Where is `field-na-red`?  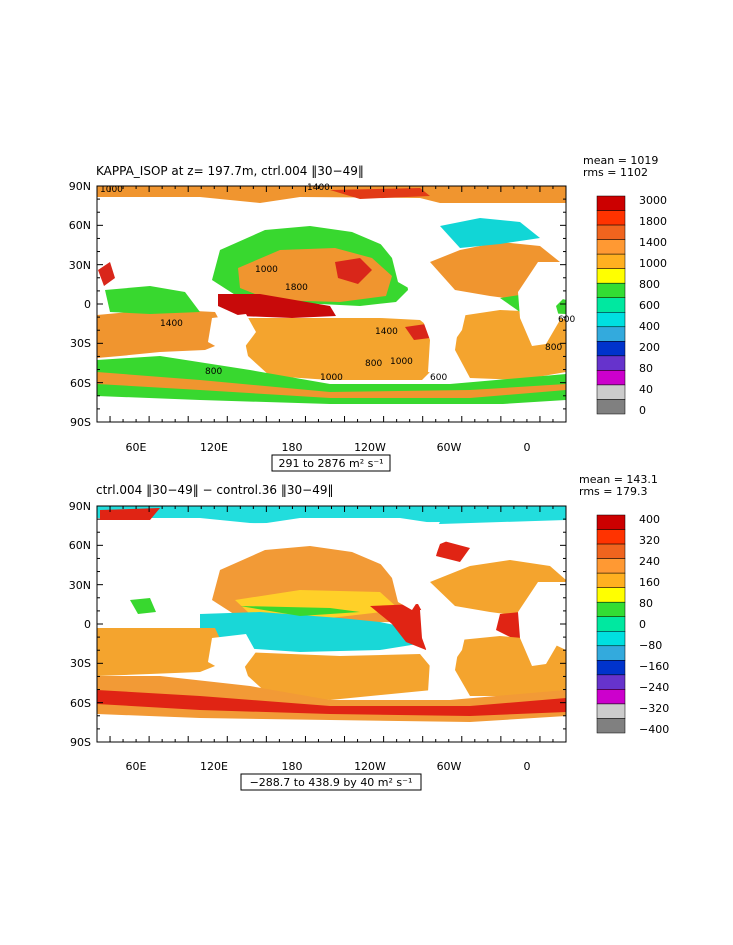 field-na-red is located at coordinates (453, 551).